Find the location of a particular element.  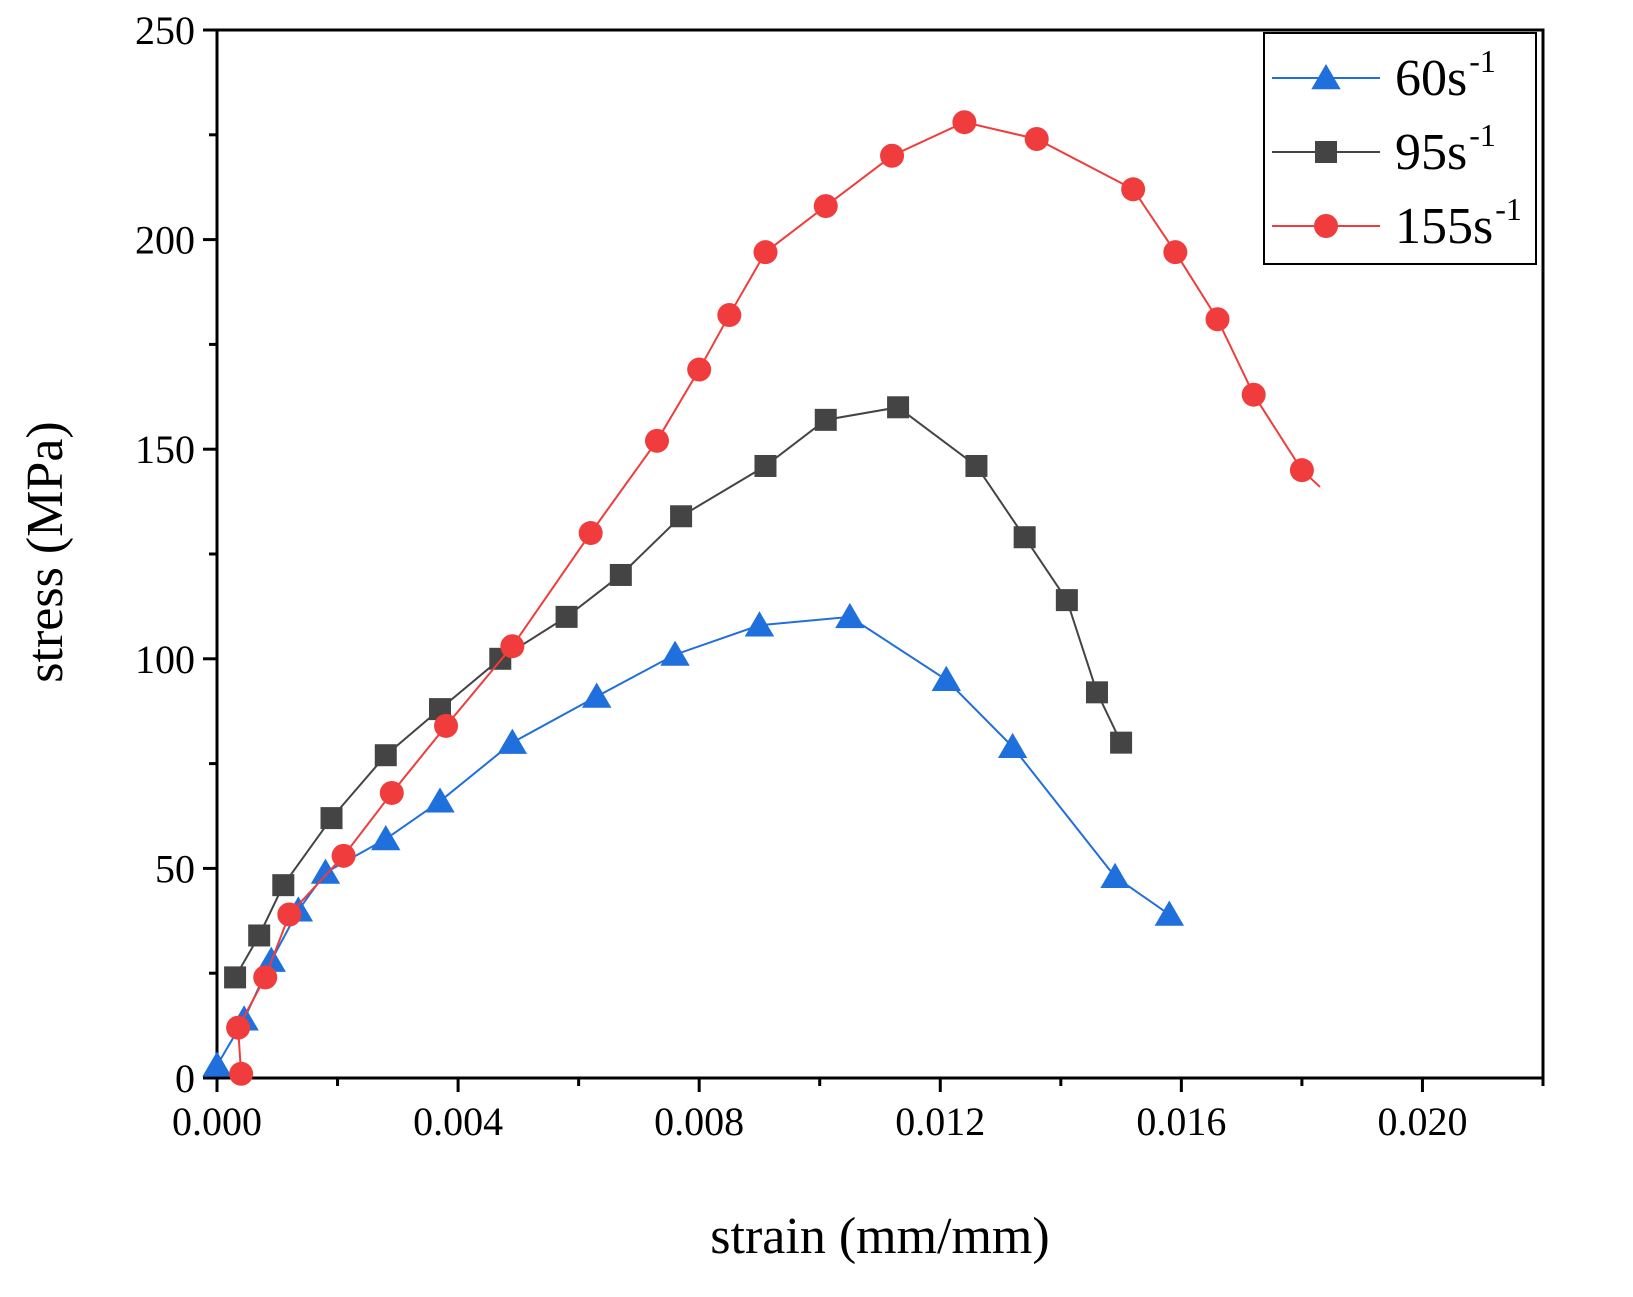

y-tick-label: 0 is located at coordinates (185, 1078).